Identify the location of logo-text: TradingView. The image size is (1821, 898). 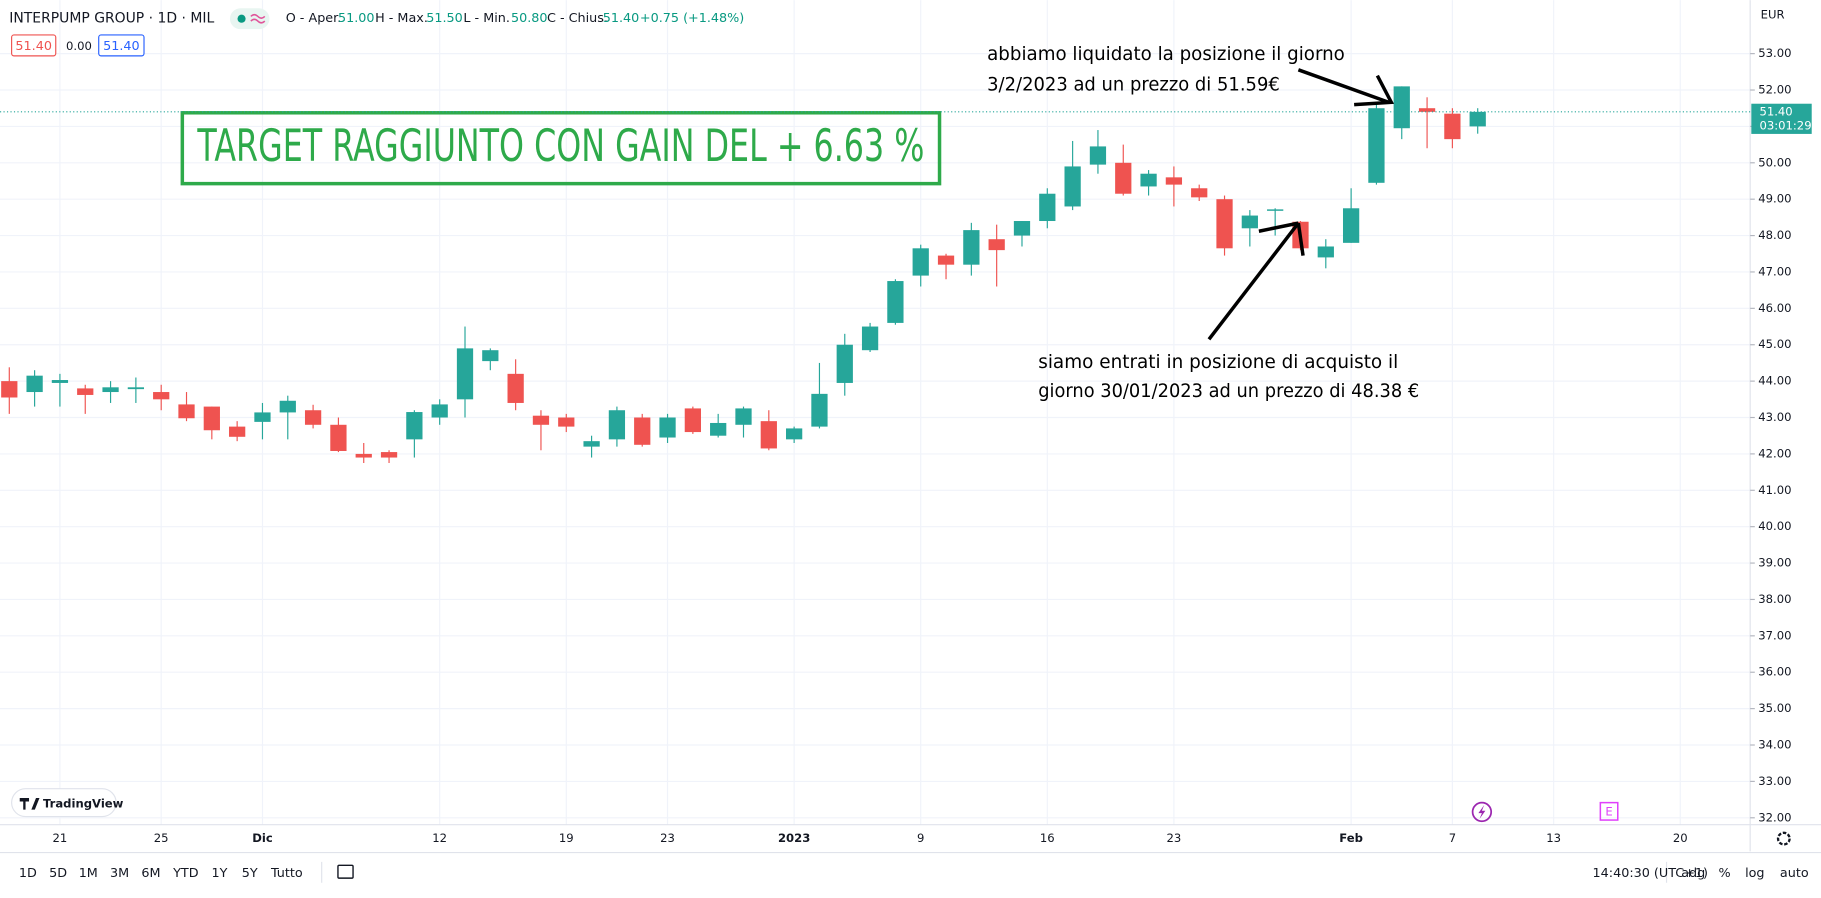
(83, 803).